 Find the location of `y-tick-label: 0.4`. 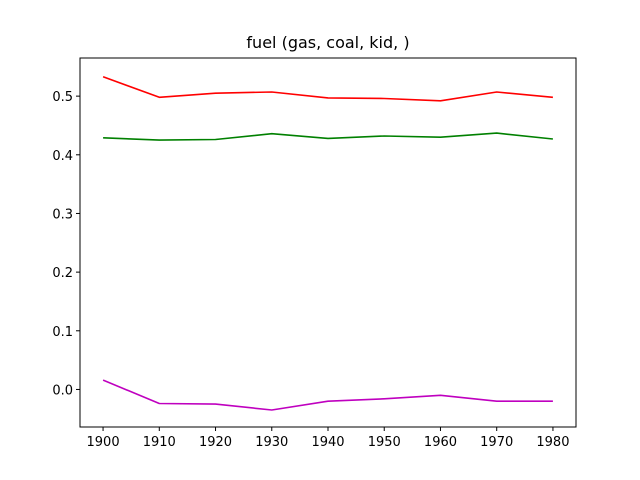

y-tick-label: 0.4 is located at coordinates (62, 156).